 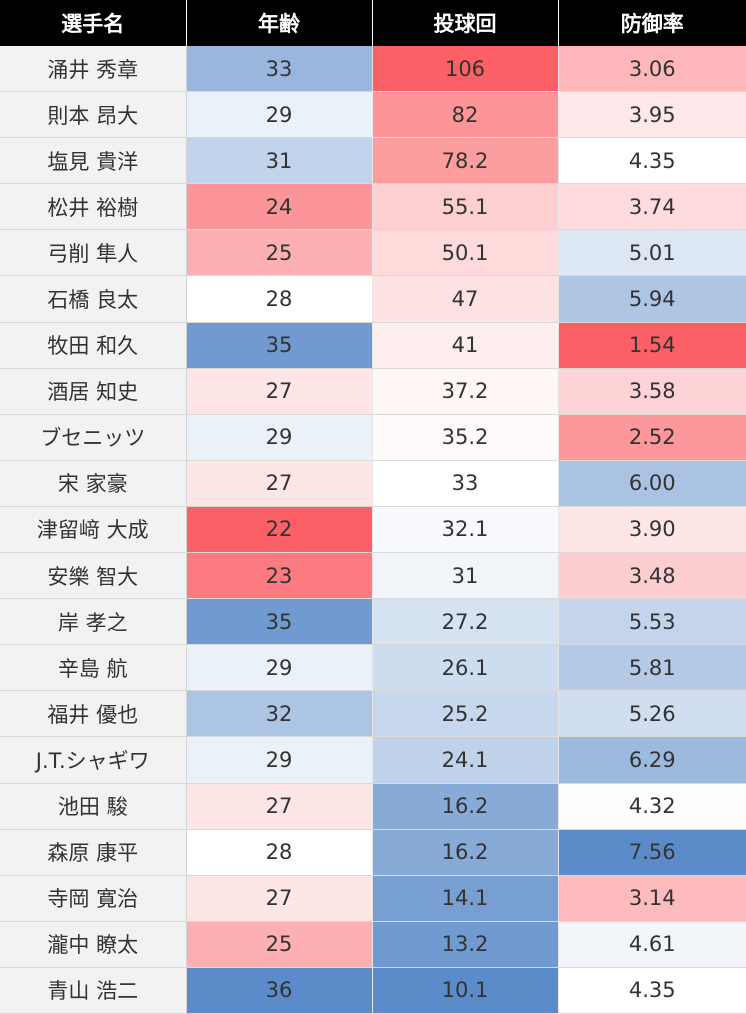 I want to click on player-name-cell: 瀧中 瞭太, so click(x=93, y=944).